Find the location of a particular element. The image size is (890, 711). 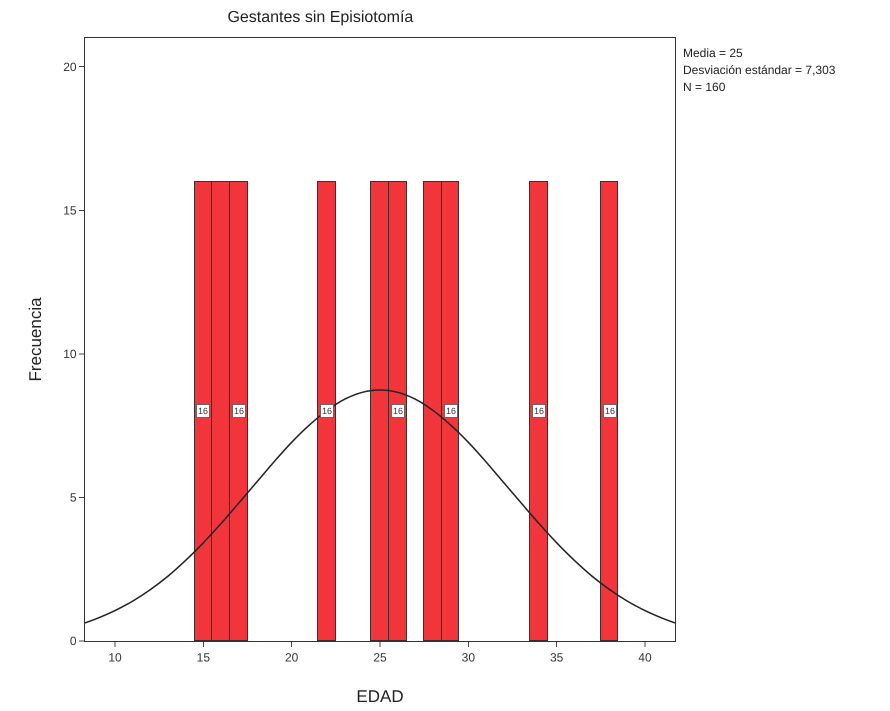

x-tick-label: 25 is located at coordinates (380, 657).